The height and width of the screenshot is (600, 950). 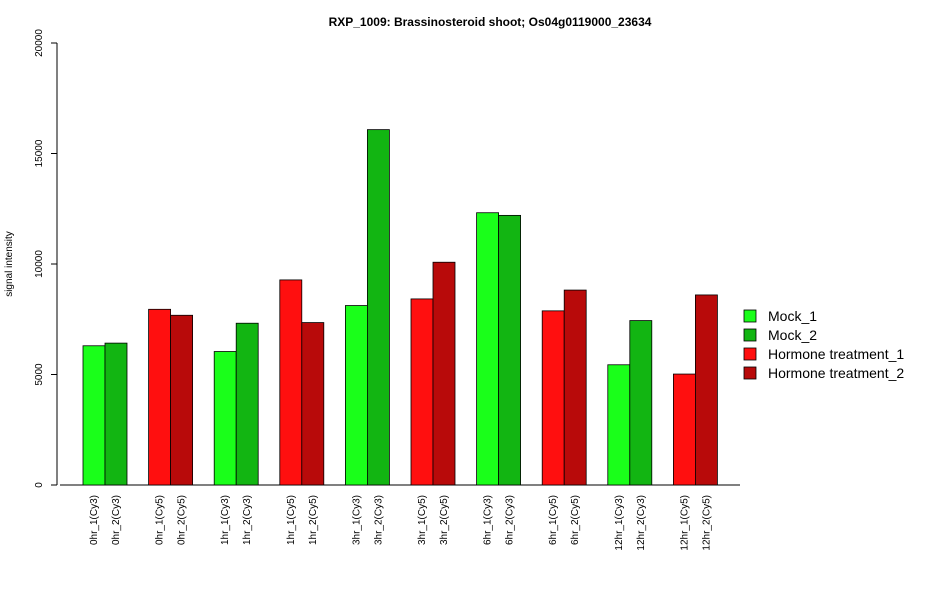 I want to click on x-tick-label: 12hr_1(Cy5), so click(x=684, y=523).